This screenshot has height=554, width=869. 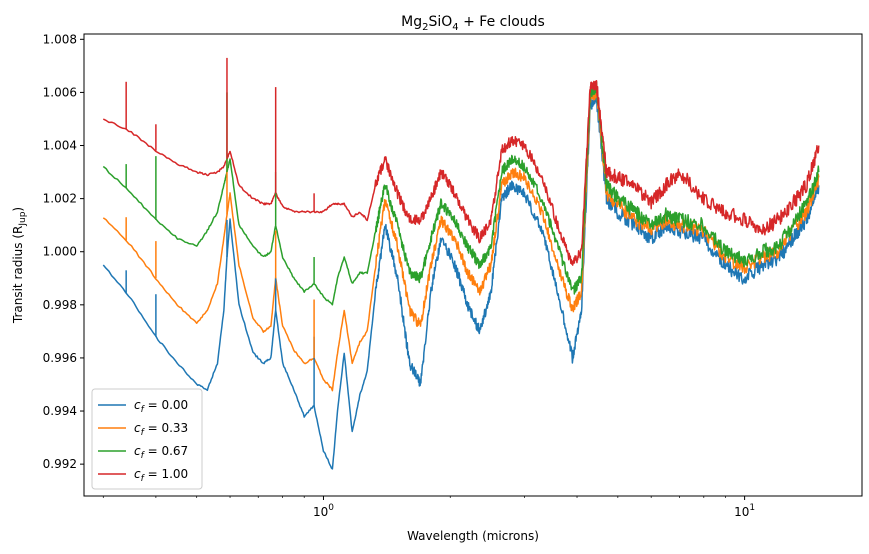 I want to click on y-axis-label: Transit radius (RJup), so click(x=19, y=265).